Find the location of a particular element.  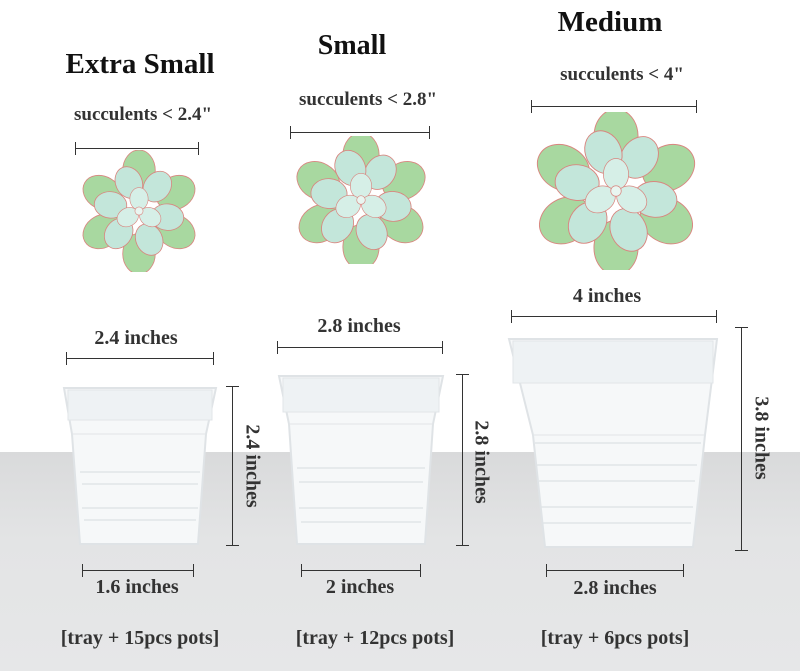

succulent-width-line-extra-small is located at coordinates (137, 148).